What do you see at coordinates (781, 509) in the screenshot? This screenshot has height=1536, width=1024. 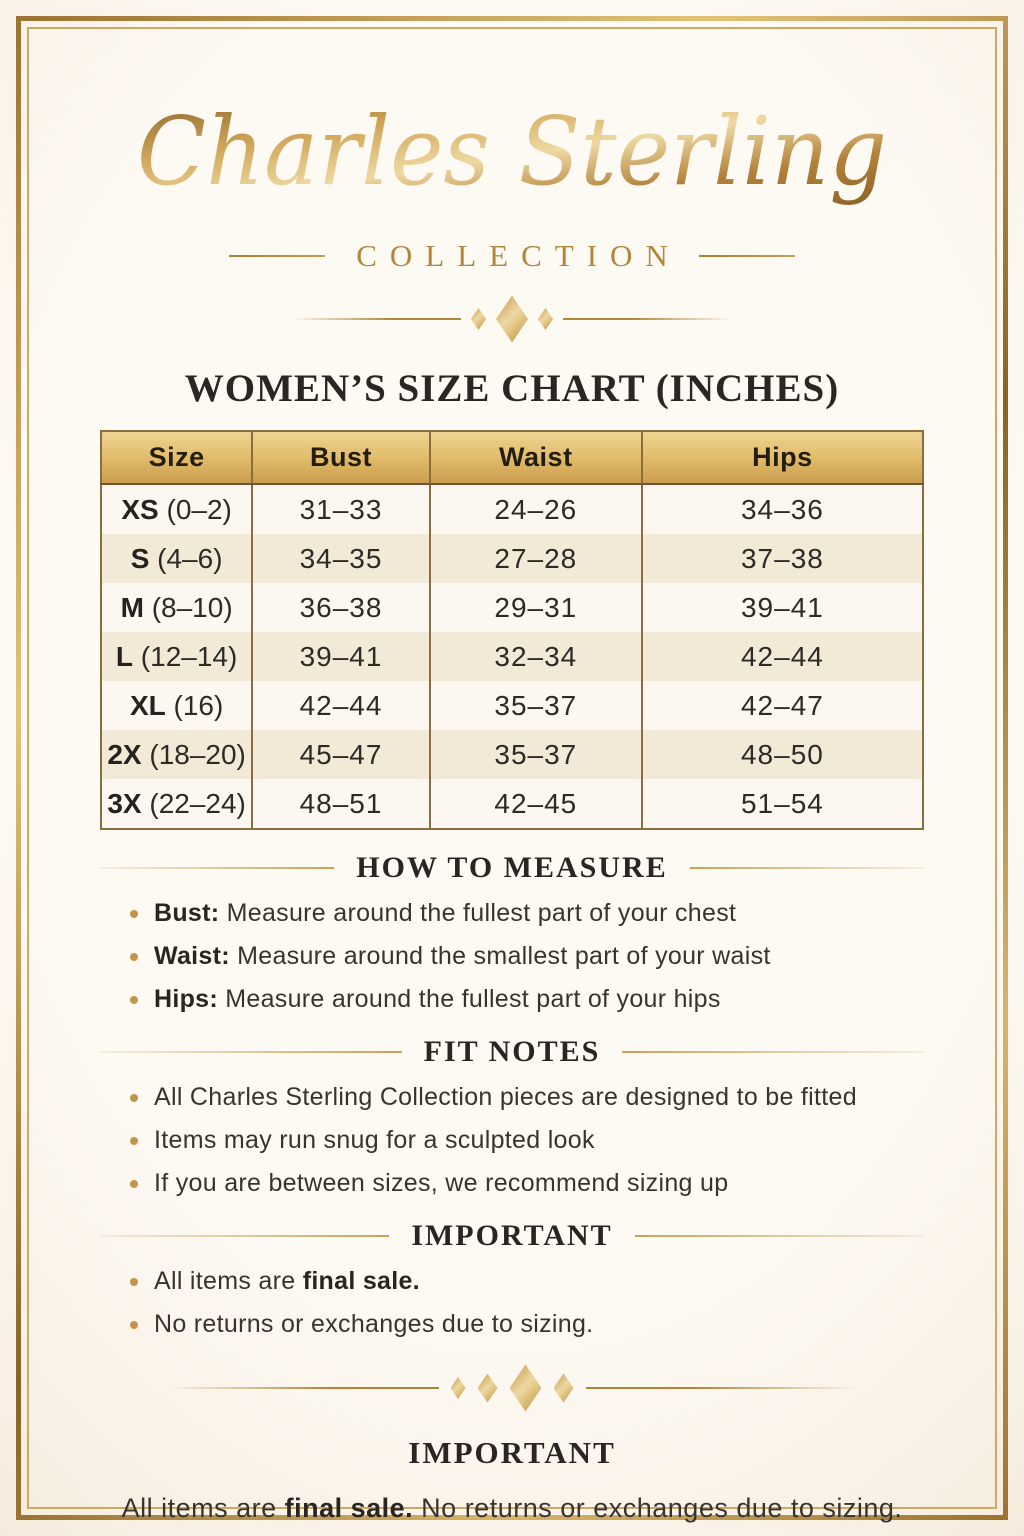 I see `hips-cell: 34–36` at bounding box center [781, 509].